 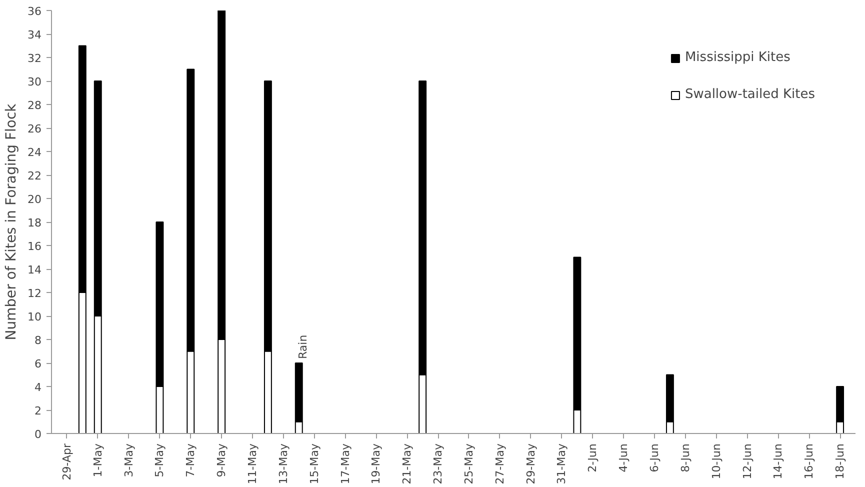 I want to click on x-tick-label: 29-May, so click(x=531, y=463).